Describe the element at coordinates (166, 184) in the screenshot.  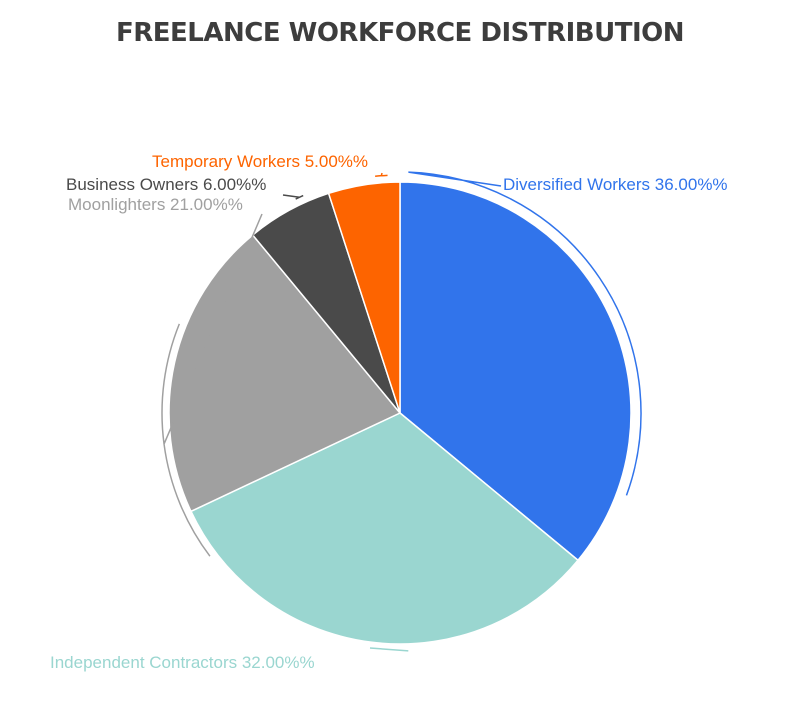
I see `slice-label-business-owners: Business Owners 6.00%%` at that location.